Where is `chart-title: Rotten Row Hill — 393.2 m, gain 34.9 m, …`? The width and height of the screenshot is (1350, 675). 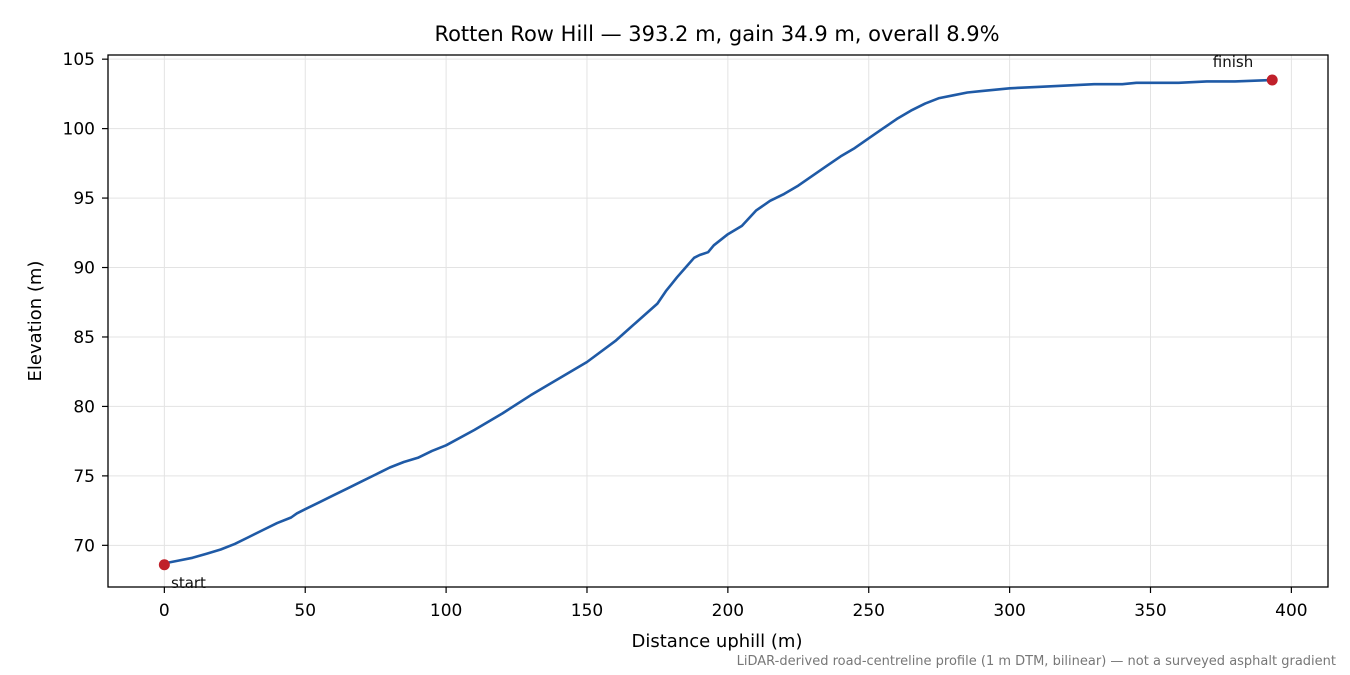 chart-title: Rotten Row Hill — 393.2 m, gain 34.9 m, … is located at coordinates (716, 34).